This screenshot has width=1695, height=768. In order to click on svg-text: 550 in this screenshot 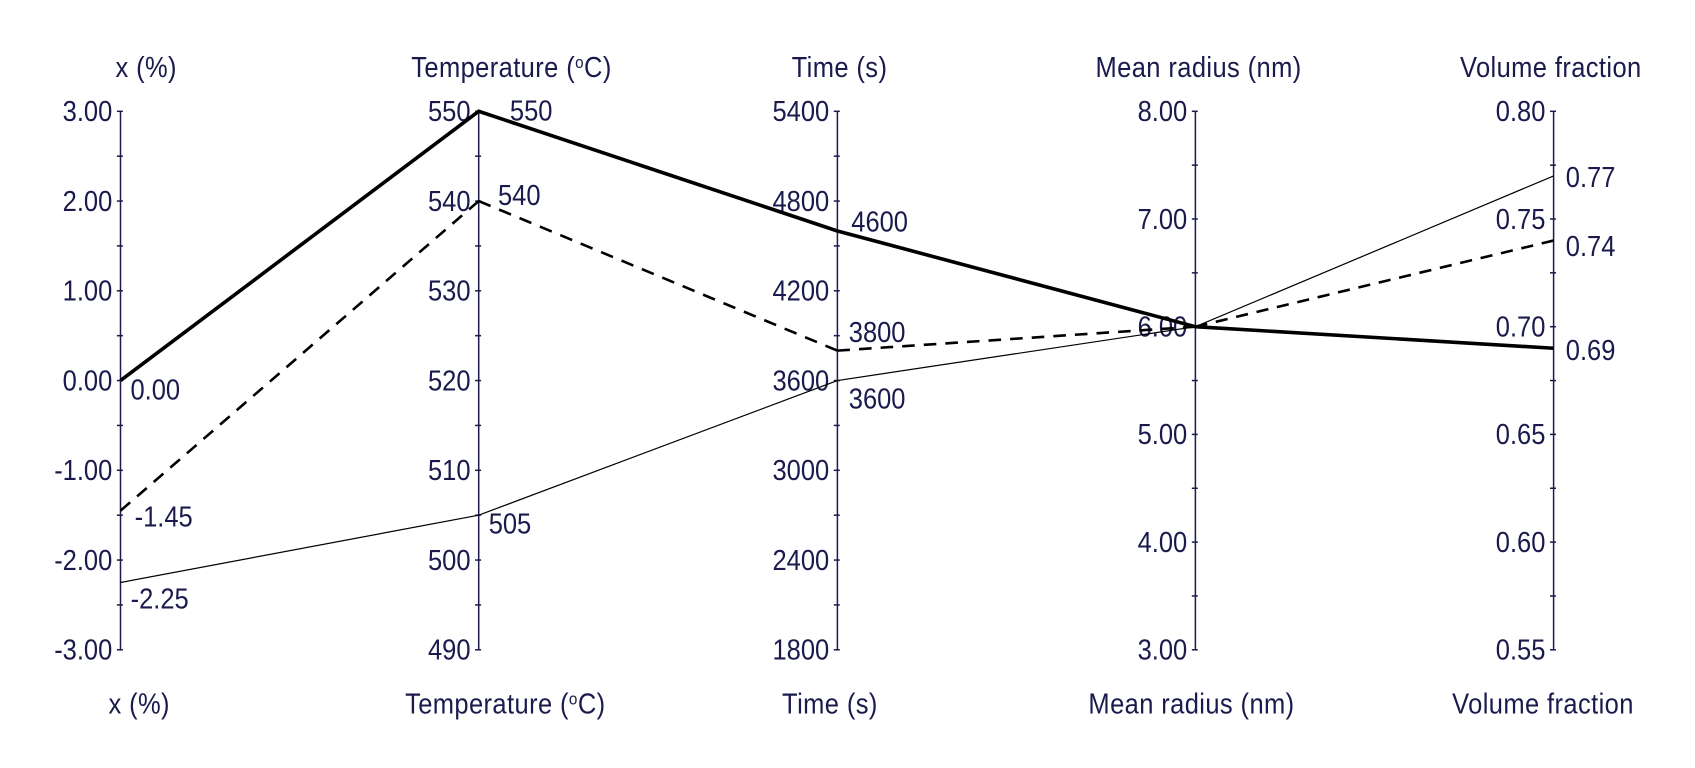, I will do `click(531, 111)`.